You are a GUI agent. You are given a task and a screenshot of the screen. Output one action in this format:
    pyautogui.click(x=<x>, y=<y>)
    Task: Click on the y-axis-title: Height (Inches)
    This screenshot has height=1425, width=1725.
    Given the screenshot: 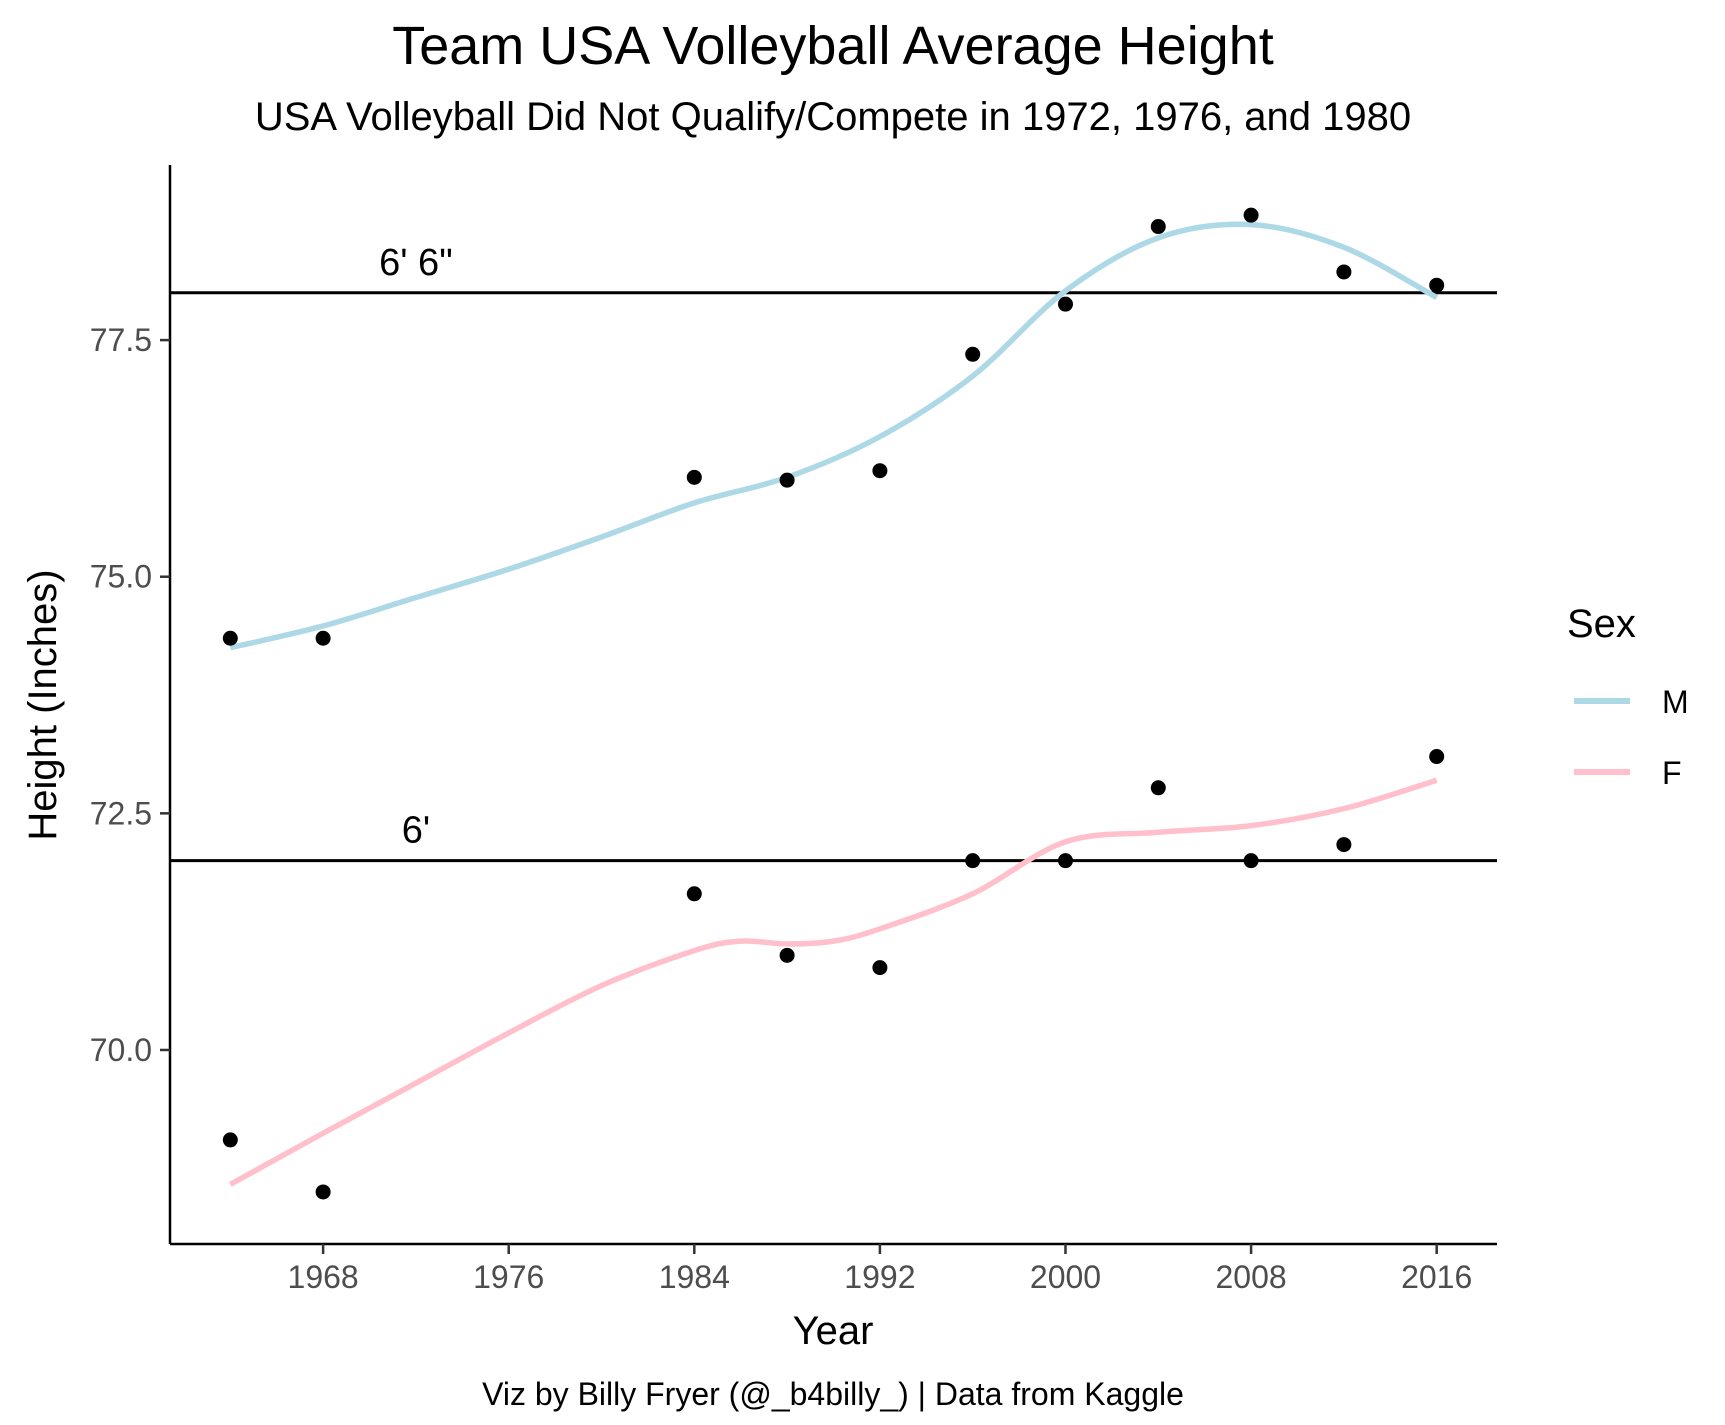 What is the action you would take?
    pyautogui.click(x=43, y=704)
    